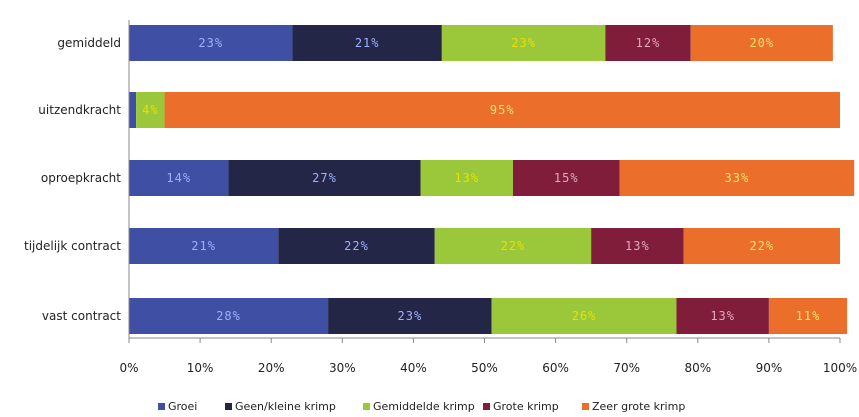 The height and width of the screenshot is (417, 859). Describe the element at coordinates (81, 178) in the screenshot. I see `category-label: oproepkracht` at that location.